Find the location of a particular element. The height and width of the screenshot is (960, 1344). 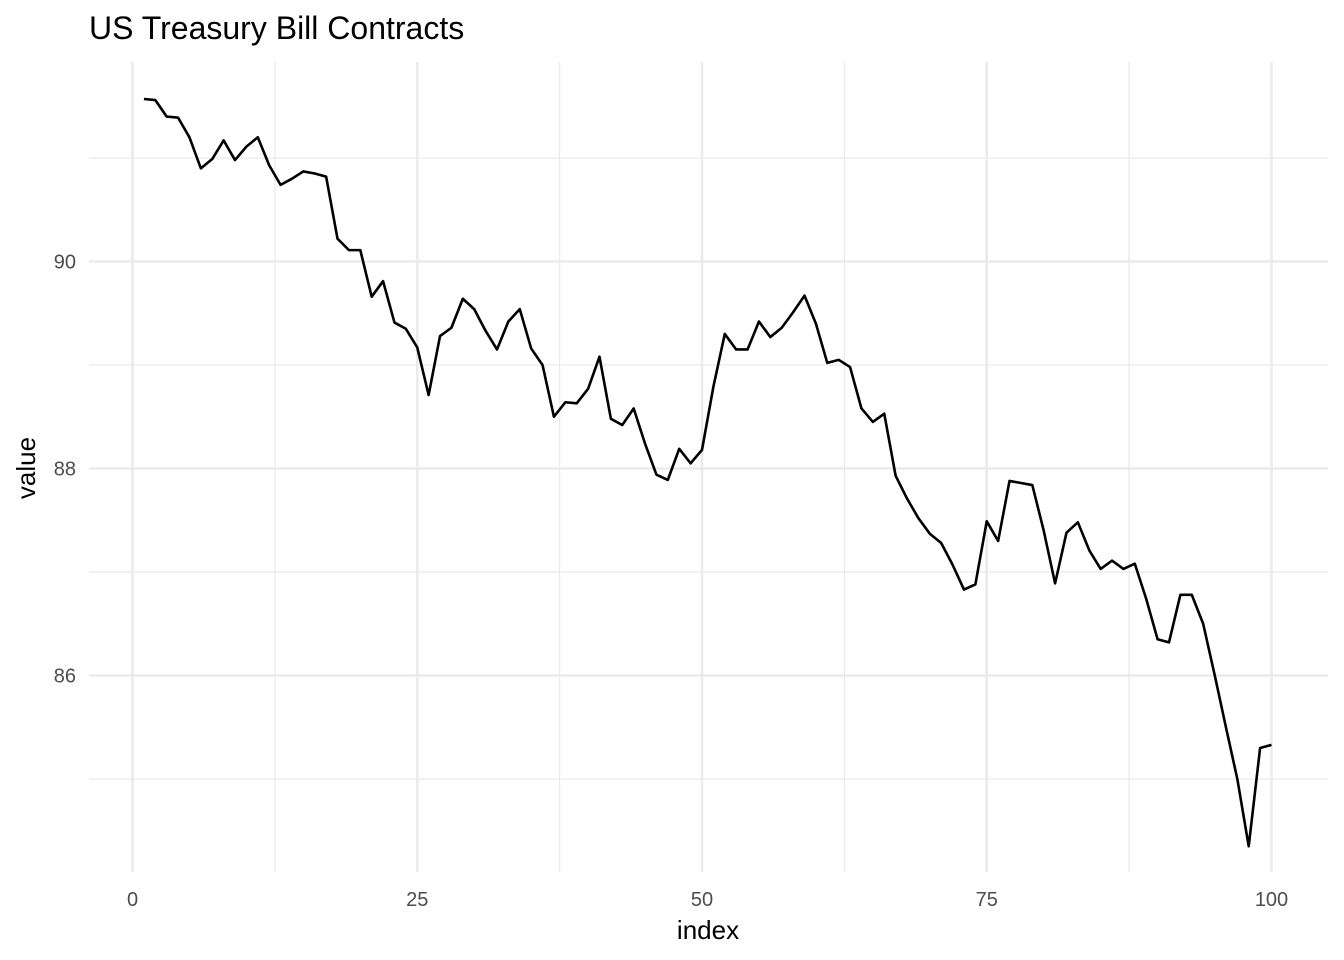

y-axis-ticks: 86 88 90 is located at coordinates (65, 470).